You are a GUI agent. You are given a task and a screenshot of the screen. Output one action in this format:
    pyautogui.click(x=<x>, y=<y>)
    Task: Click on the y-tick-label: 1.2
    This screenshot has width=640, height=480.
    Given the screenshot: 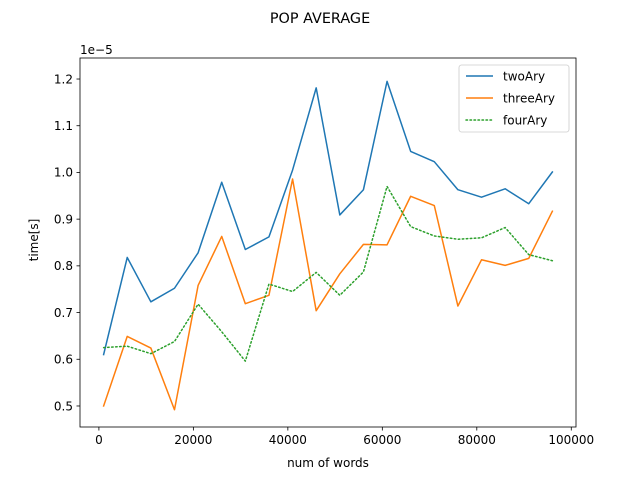 What is the action you would take?
    pyautogui.click(x=63, y=79)
    